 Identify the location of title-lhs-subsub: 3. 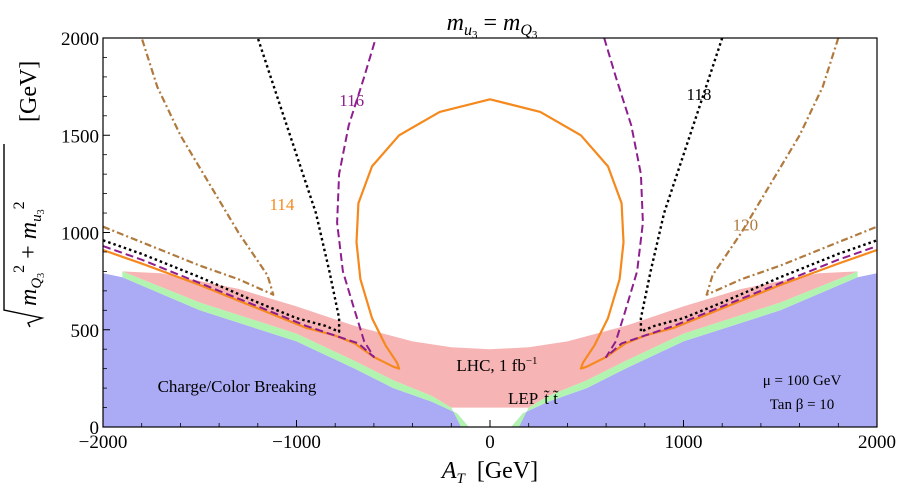
(475, 35).